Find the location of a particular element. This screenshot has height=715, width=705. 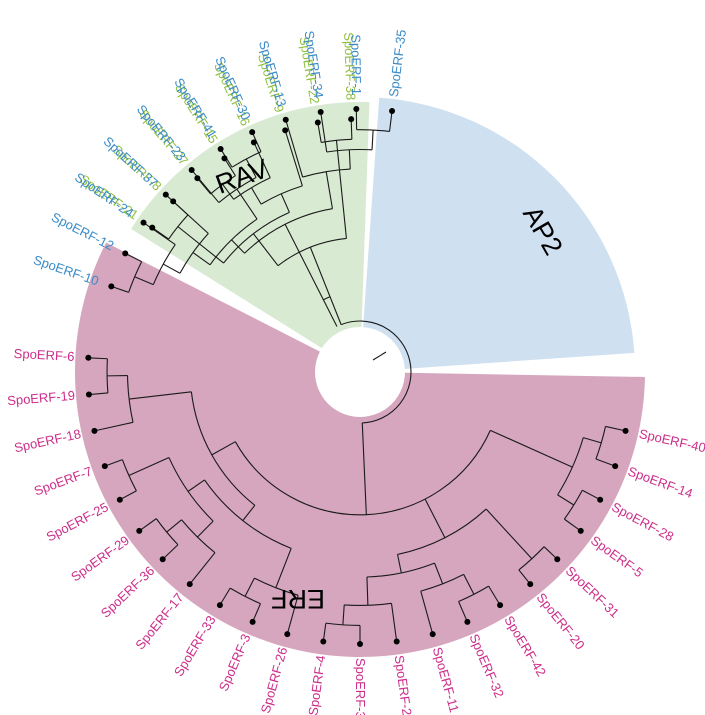

leaf-label: SpoERF-37 is located at coordinates (131, 162).